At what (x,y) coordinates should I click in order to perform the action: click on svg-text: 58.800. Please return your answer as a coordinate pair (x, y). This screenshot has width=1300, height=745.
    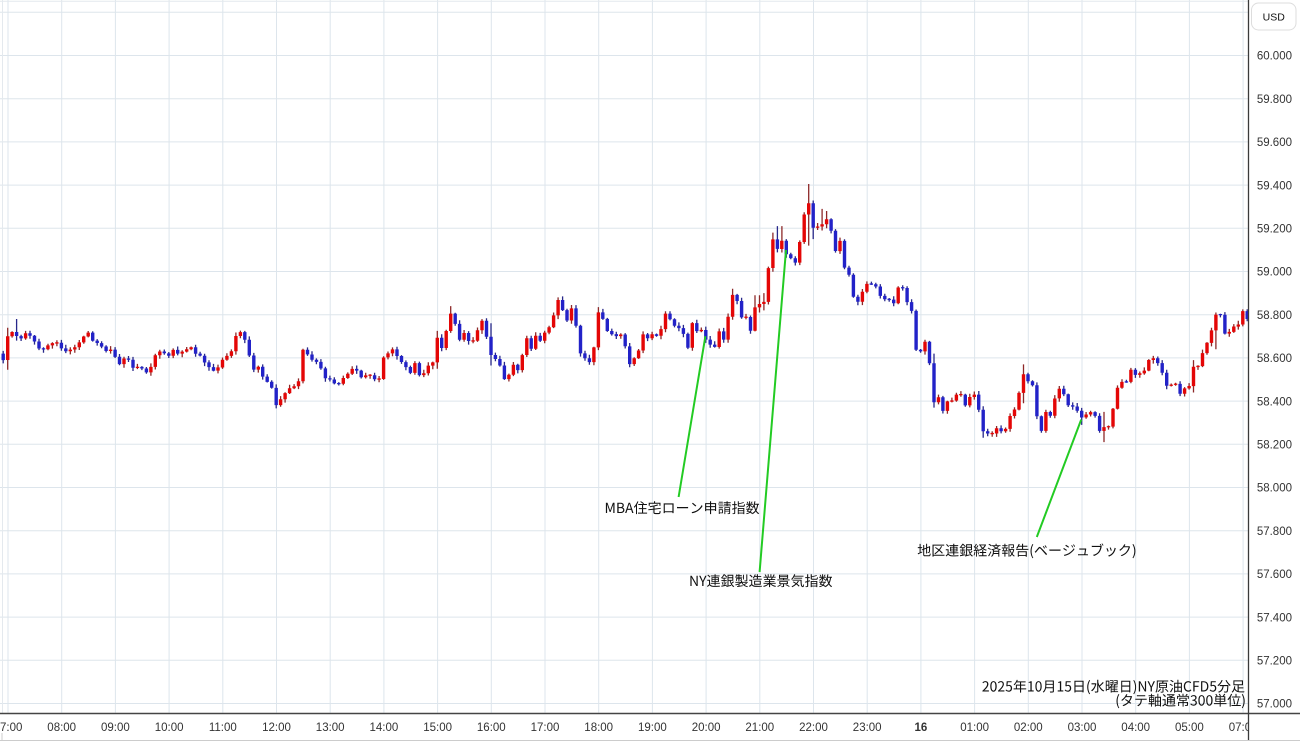
    Looking at the image, I should click on (1274, 316).